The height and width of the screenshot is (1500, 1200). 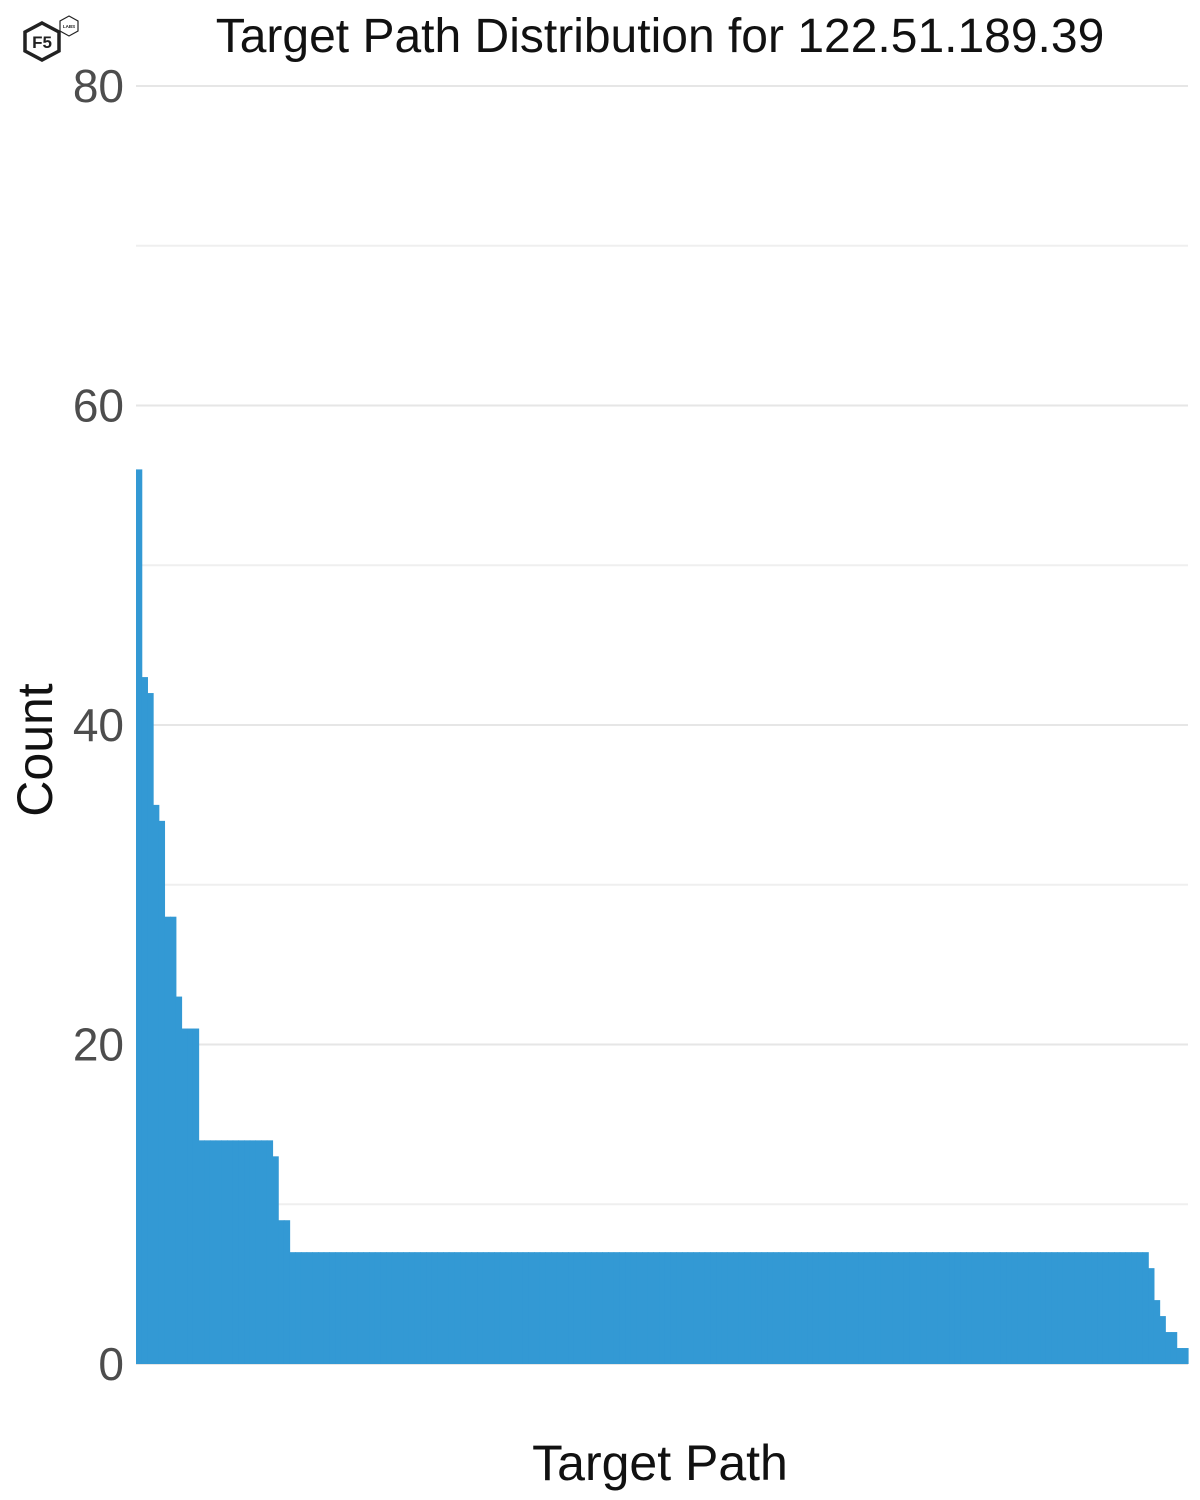 I want to click on logo-text: F5, so click(x=42, y=42).